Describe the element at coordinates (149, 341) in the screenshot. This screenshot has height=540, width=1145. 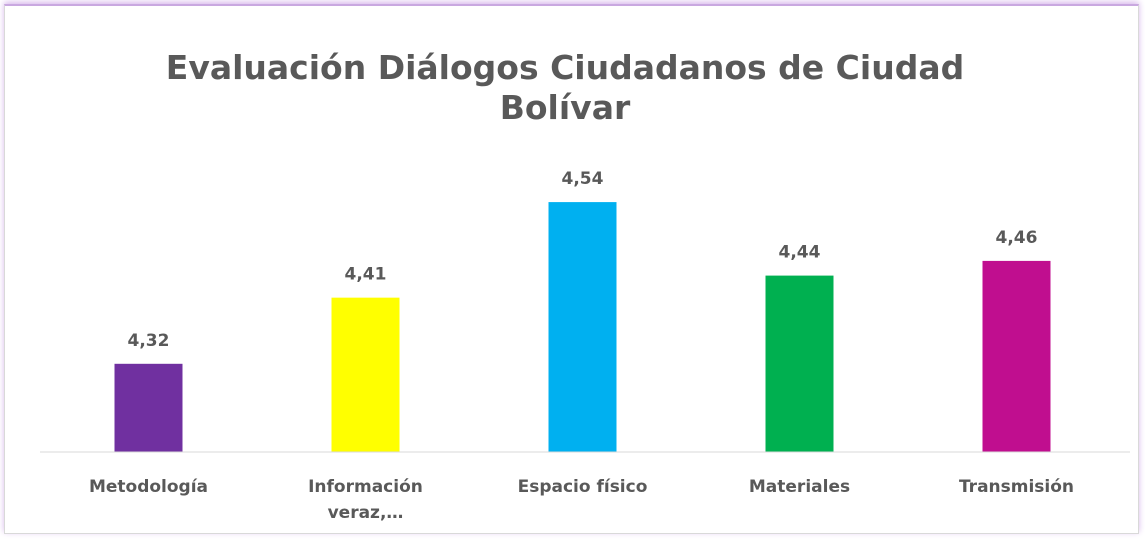
I see `data-label: 4,32` at that location.